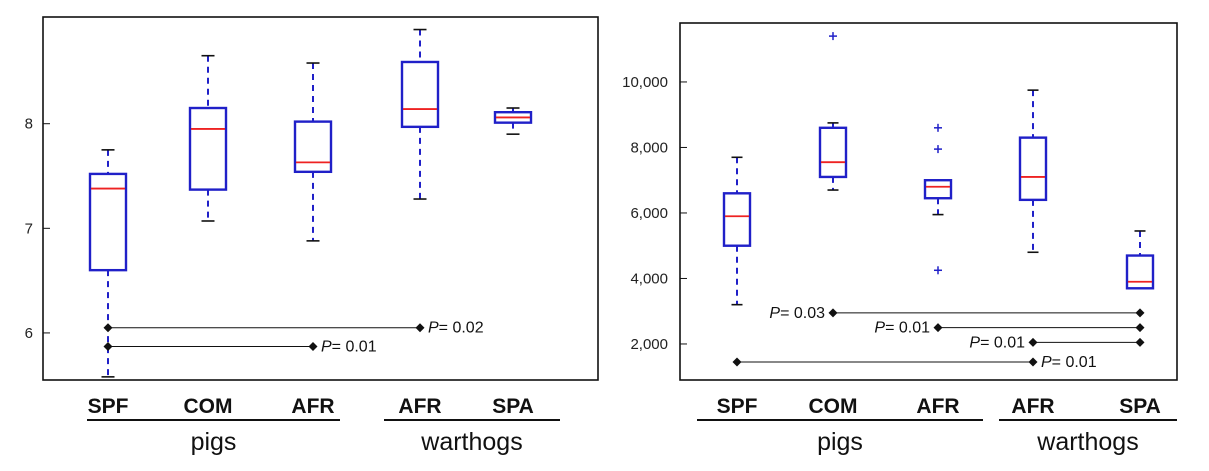 The width and height of the screenshot is (1209, 471). Describe the element at coordinates (957, 313) in the screenshot. I see `significance-bracket: P= 0.03` at that location.